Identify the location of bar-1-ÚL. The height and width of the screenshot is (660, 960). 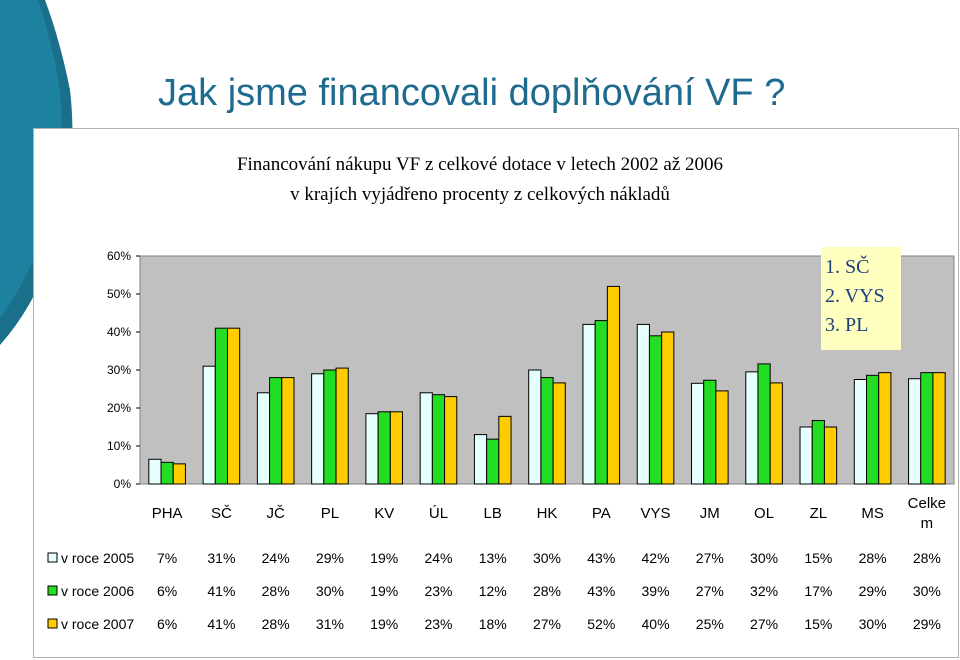
(426, 438).